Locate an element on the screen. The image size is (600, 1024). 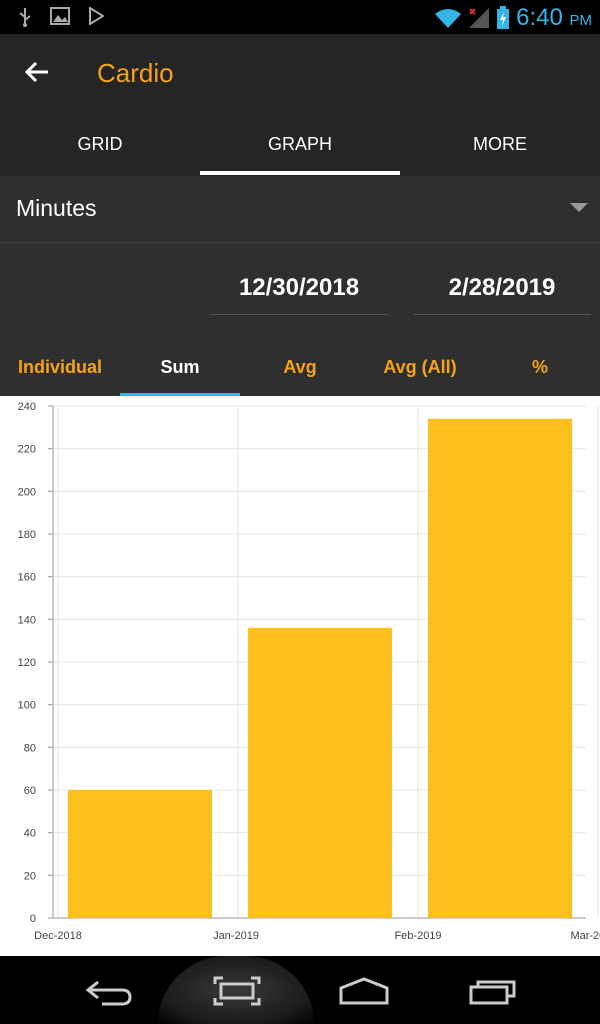
y-tick-label: 60 is located at coordinates (30, 791).